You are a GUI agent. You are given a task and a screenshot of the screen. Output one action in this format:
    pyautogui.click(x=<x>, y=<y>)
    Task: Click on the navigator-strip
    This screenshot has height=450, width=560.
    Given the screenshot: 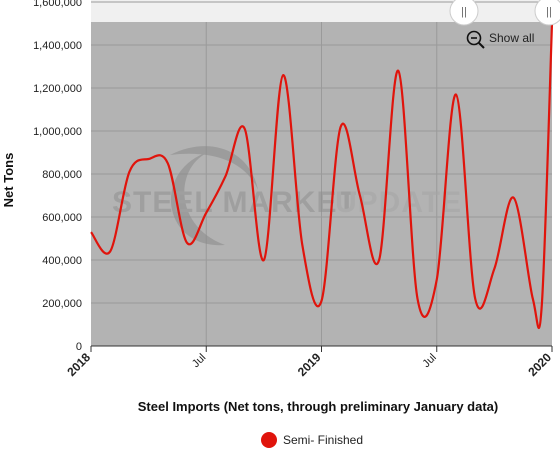 What is the action you would take?
    pyautogui.click(x=321, y=11)
    